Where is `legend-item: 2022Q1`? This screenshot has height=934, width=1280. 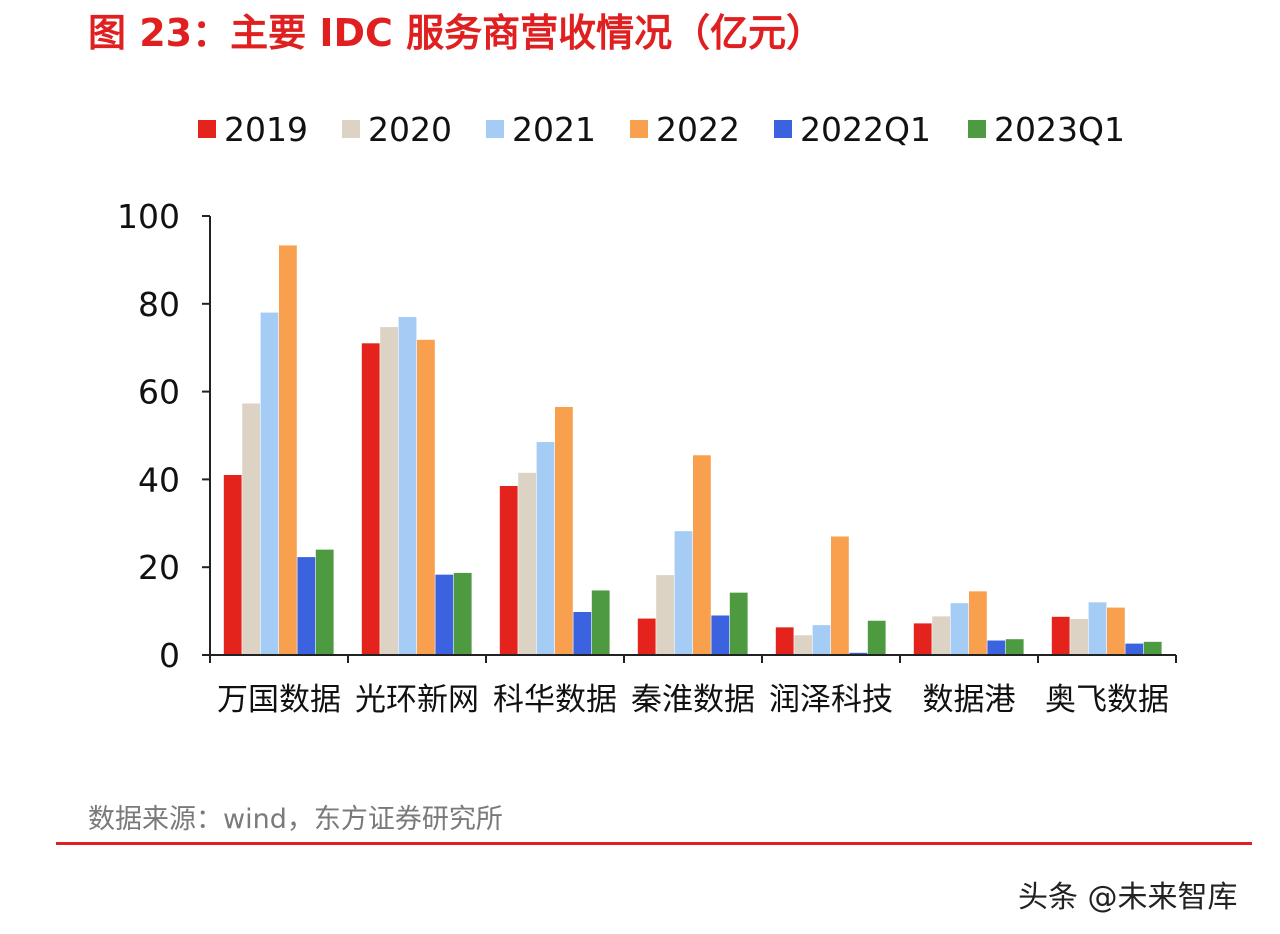
legend-item: 2022Q1 is located at coordinates (852, 129).